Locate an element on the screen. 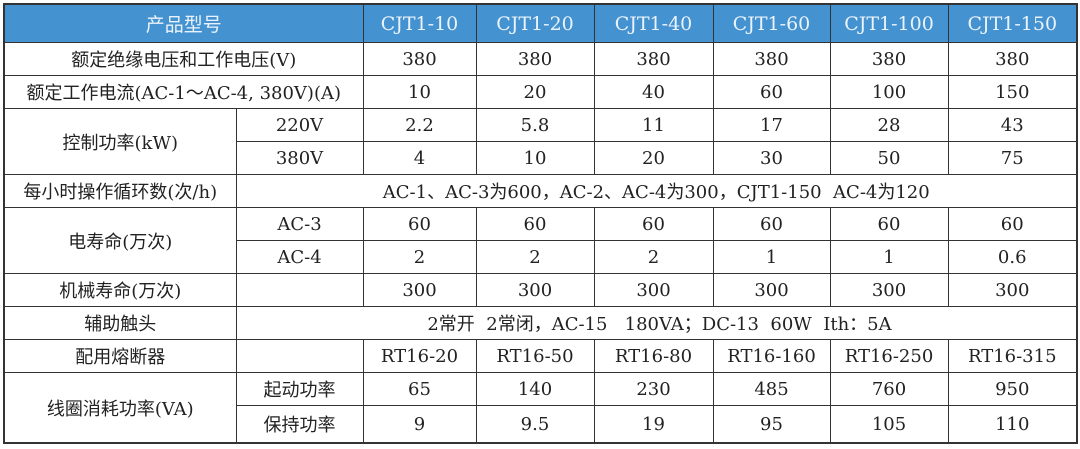  row-label: 额定绝缘电压和工作电压(V) is located at coordinates (183, 59).